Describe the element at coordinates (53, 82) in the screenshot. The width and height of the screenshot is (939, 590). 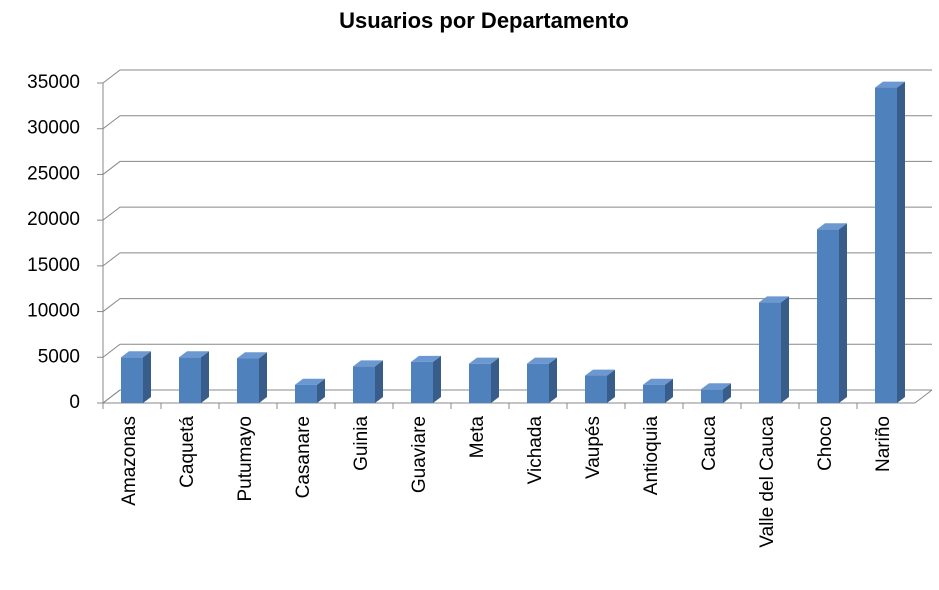
I see `y-tick-label: 35000` at that location.